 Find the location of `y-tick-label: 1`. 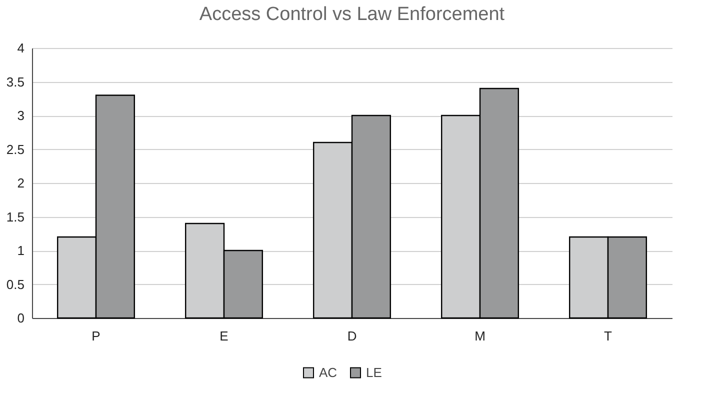

y-tick-label: 1 is located at coordinates (20, 250).